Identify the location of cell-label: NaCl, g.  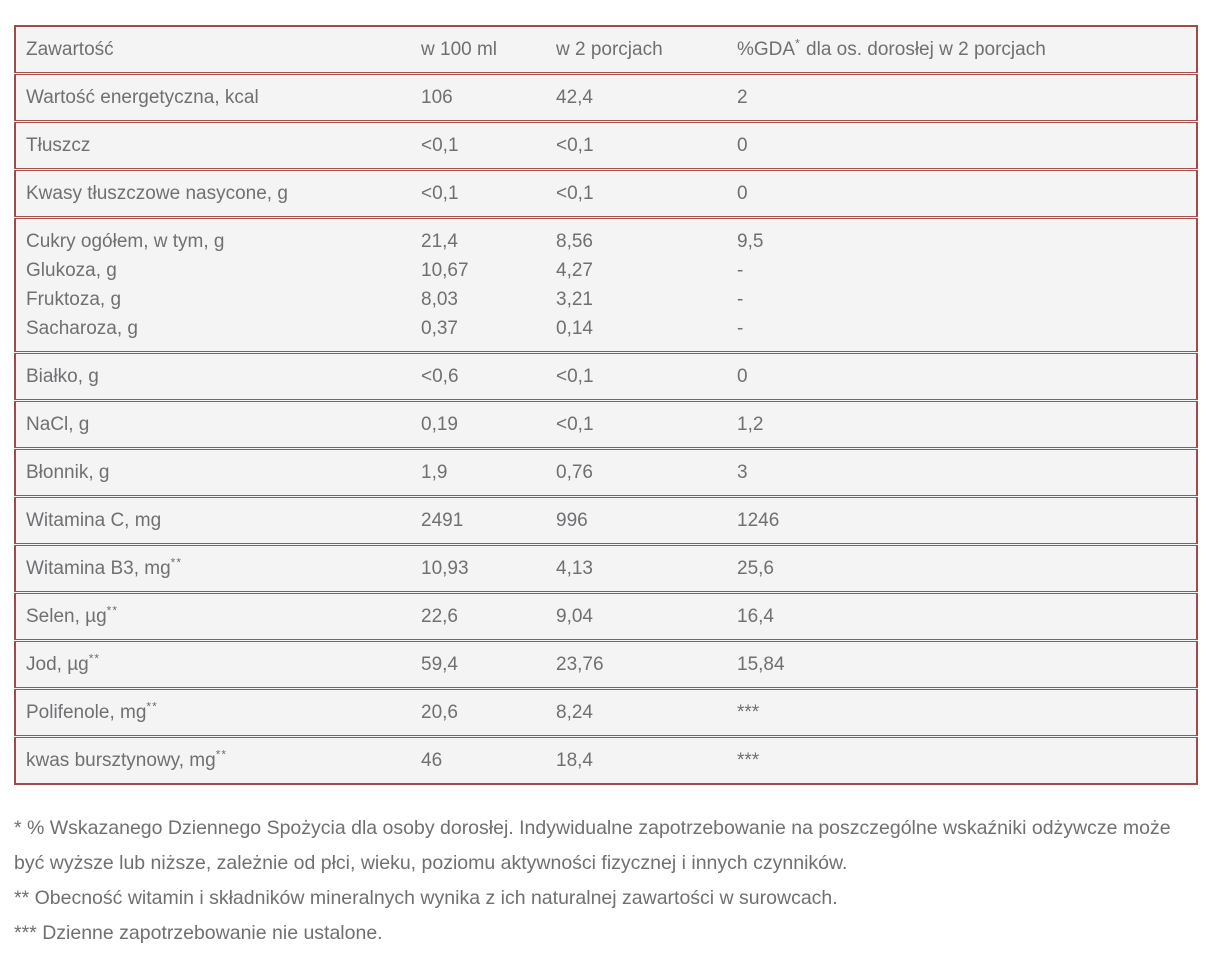
(218, 424).